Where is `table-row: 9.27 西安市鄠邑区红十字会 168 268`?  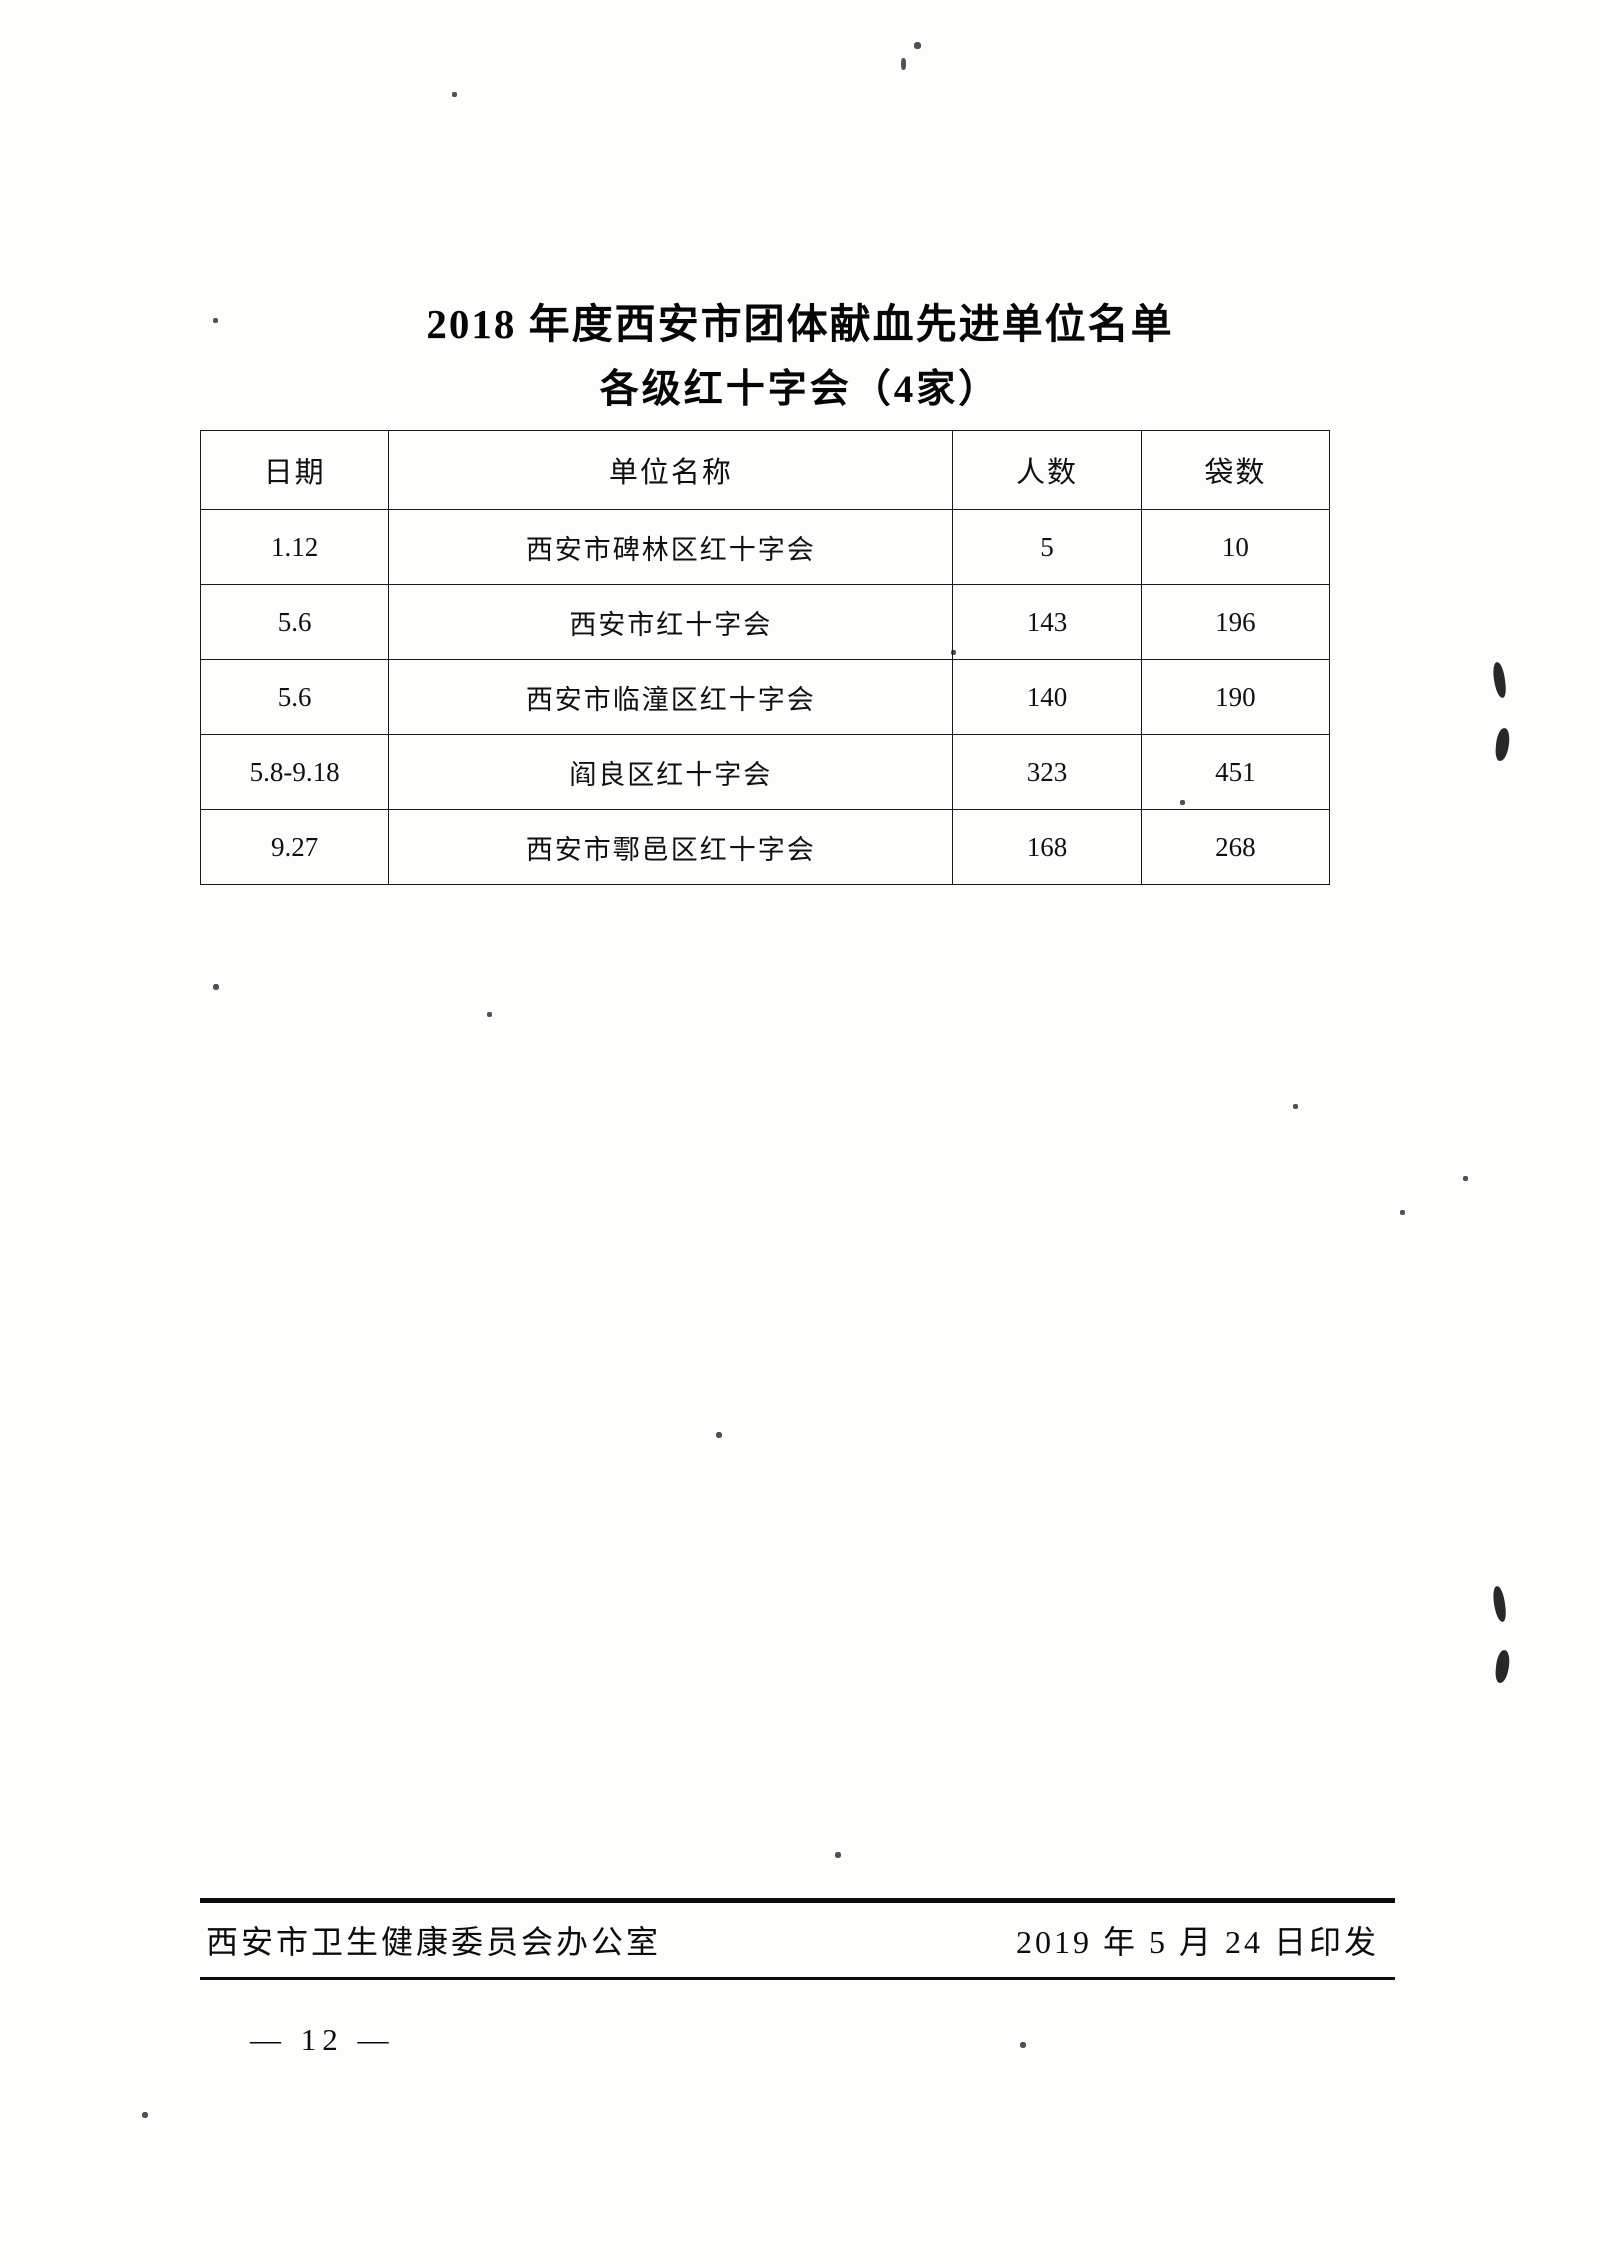
table-row: 9.27 西安市鄠邑区红十字会 168 268 is located at coordinates (765, 847).